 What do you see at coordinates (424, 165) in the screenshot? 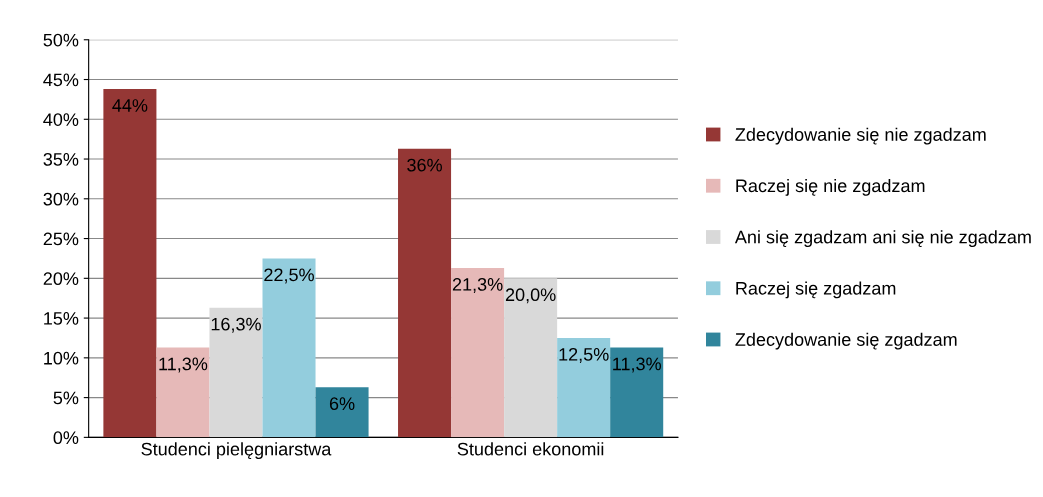
I see `data-label: 36%` at bounding box center [424, 165].